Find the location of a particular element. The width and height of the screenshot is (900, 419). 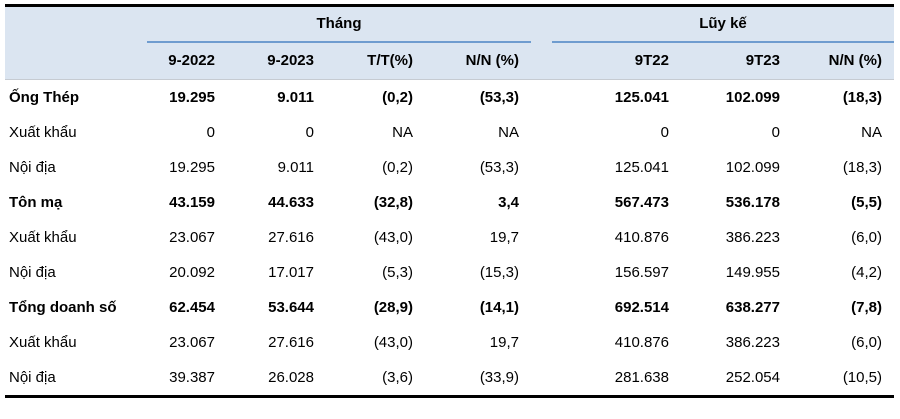

row-label: Tổng doanh số is located at coordinates (63, 307).